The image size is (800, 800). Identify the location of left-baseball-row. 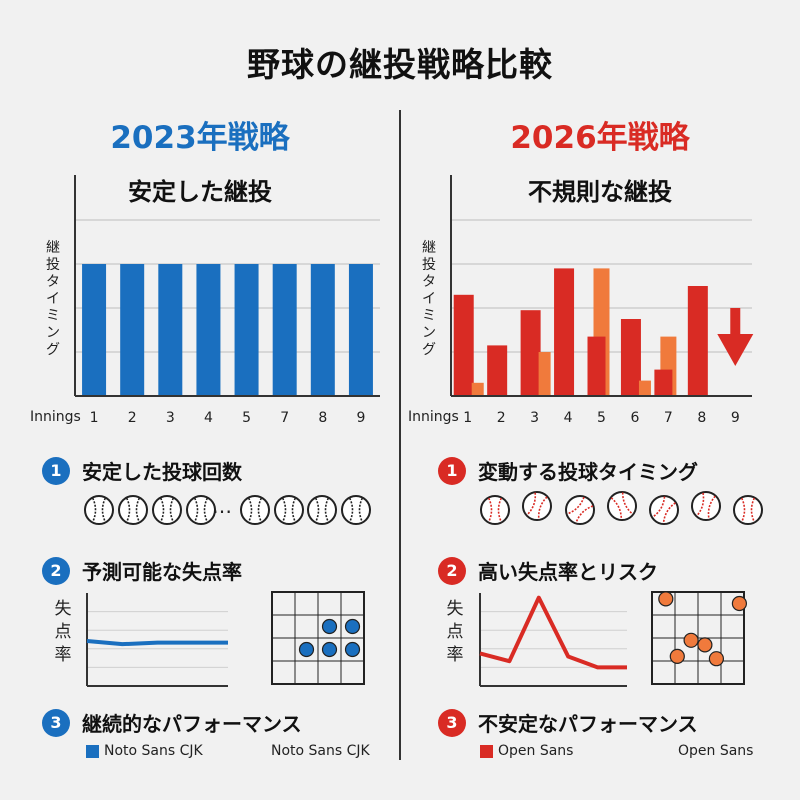
(227, 510).